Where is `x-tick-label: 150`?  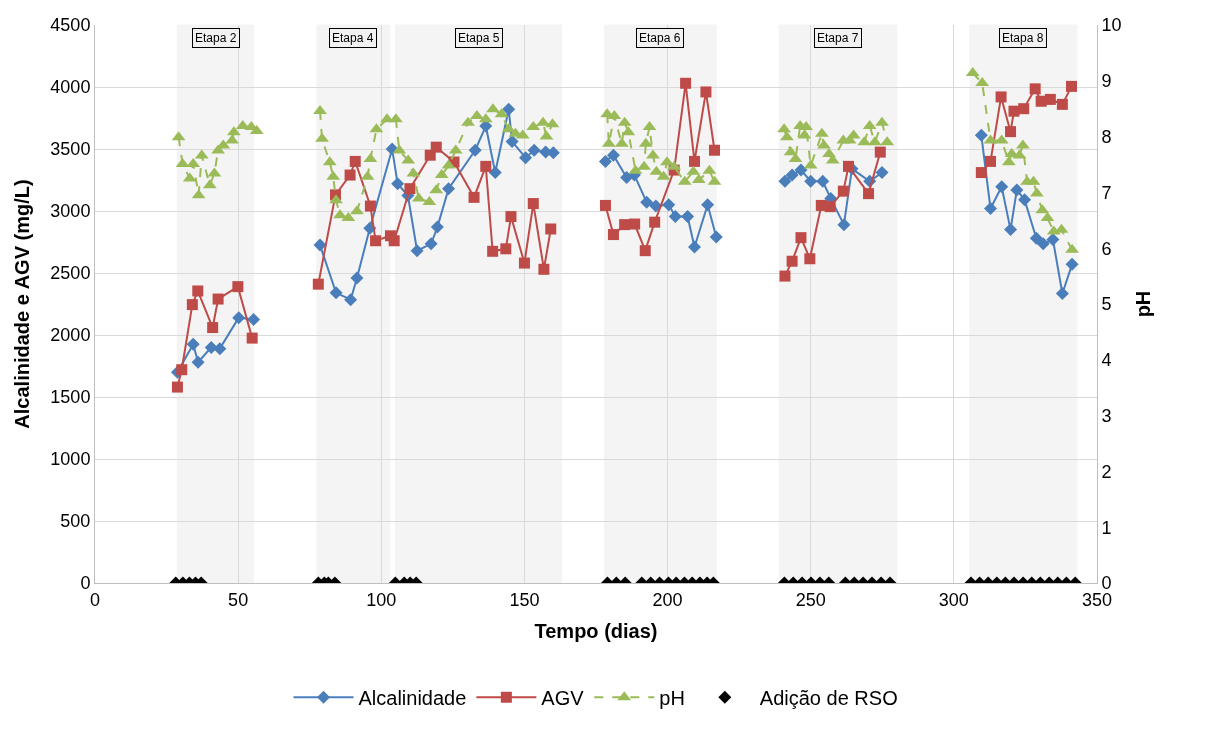
x-tick-label: 150 is located at coordinates (524, 599).